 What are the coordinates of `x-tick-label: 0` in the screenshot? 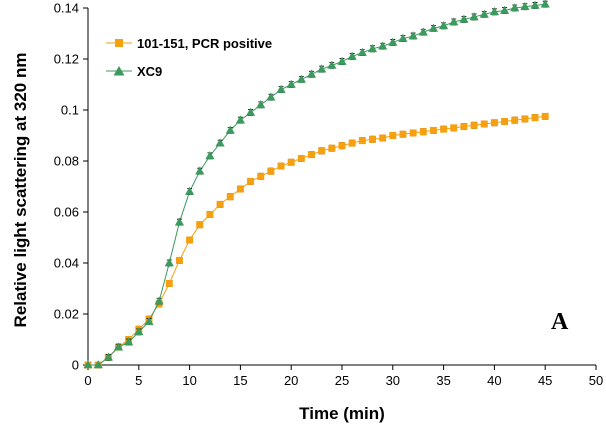 It's located at (87, 380).